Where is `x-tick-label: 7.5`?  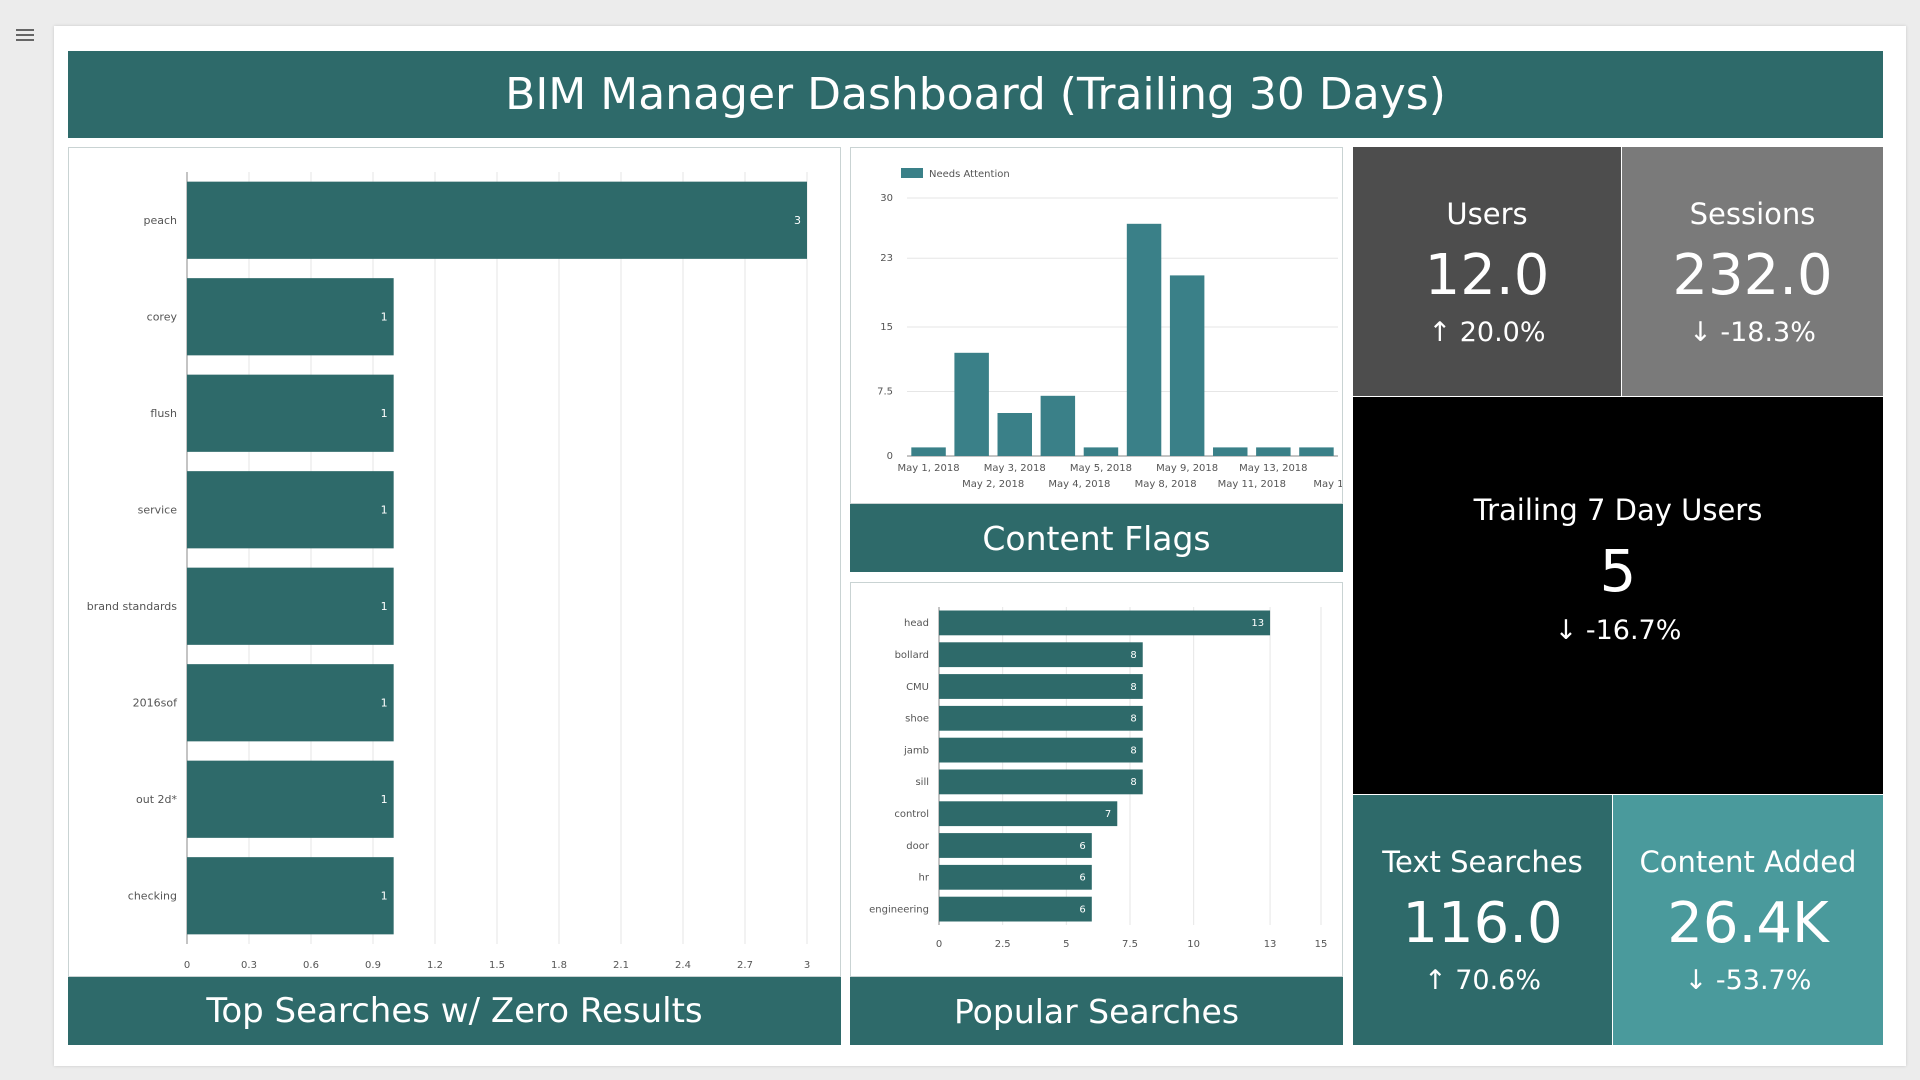
x-tick-label: 7.5 is located at coordinates (1130, 944).